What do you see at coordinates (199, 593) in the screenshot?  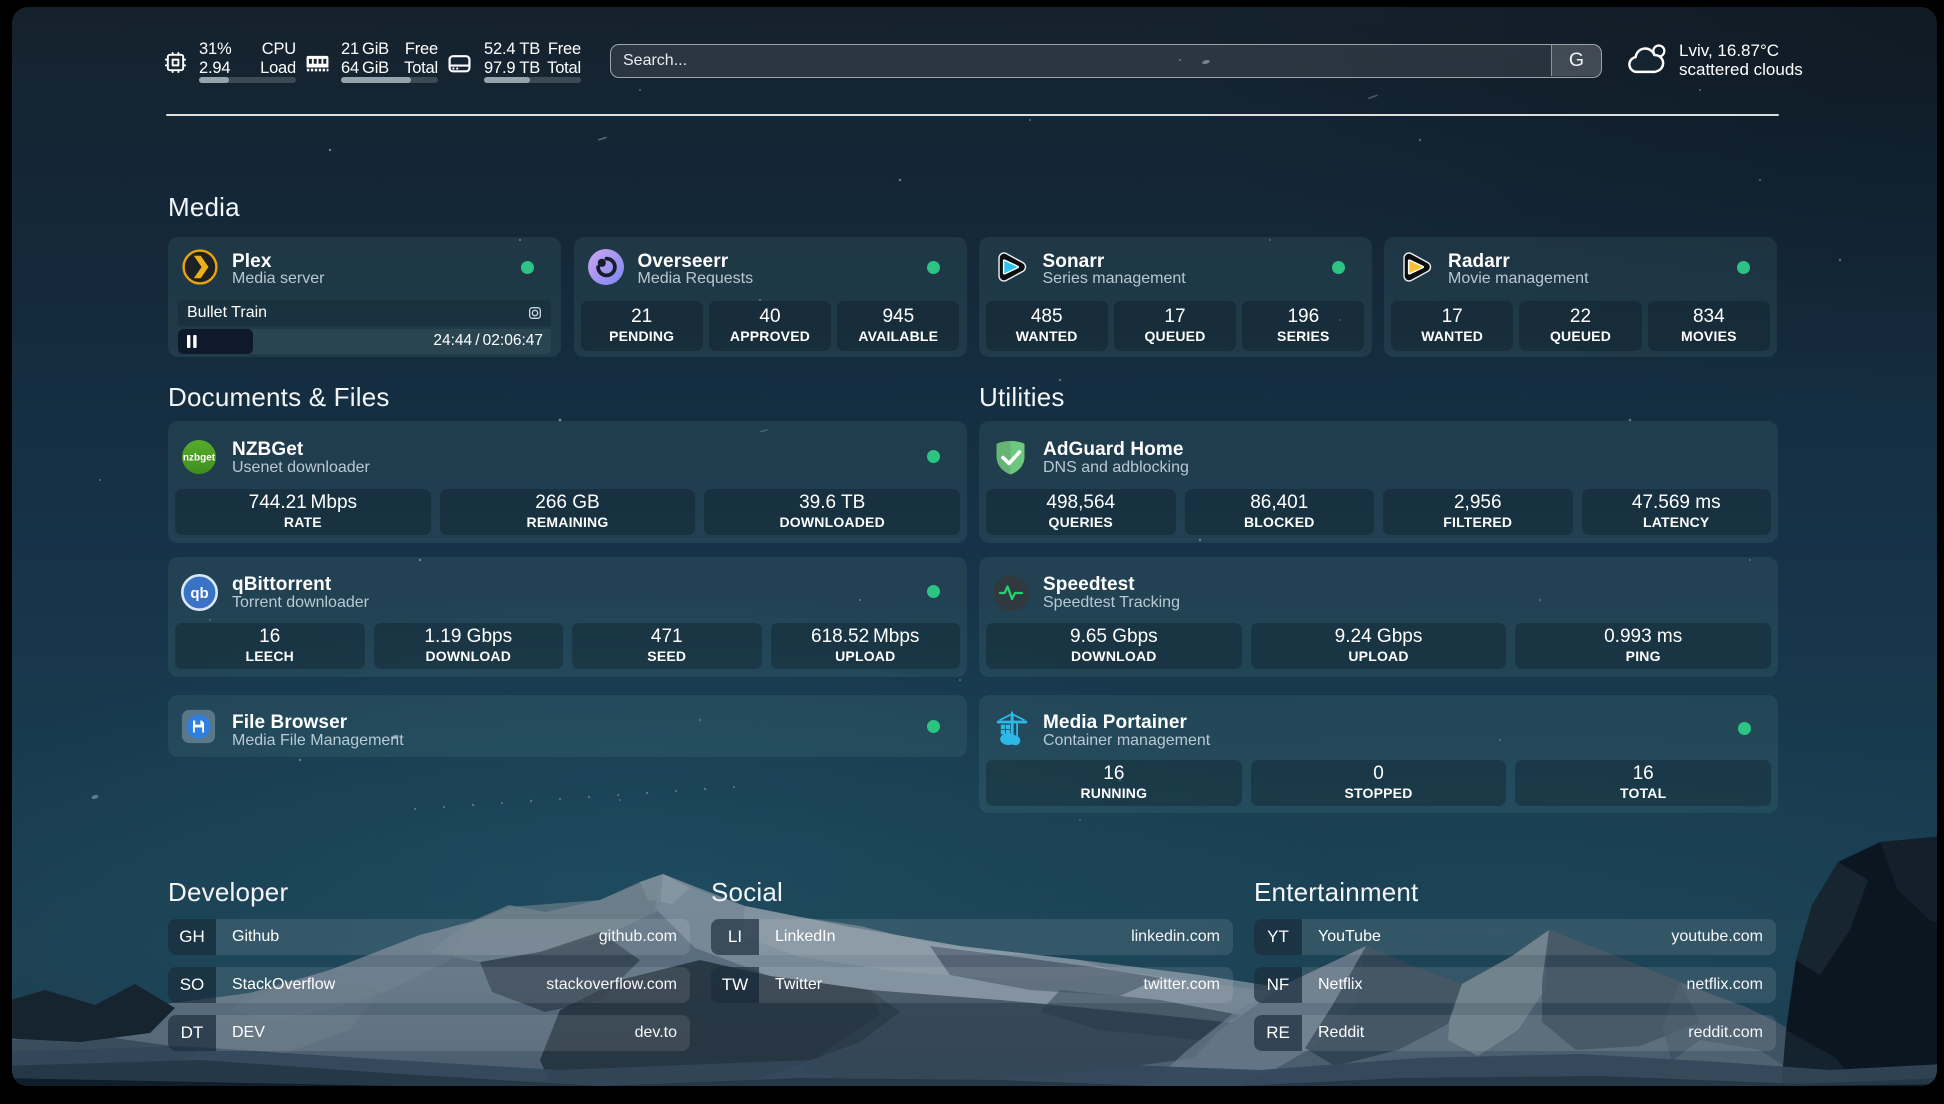 I see `svg-text: qb` at bounding box center [199, 593].